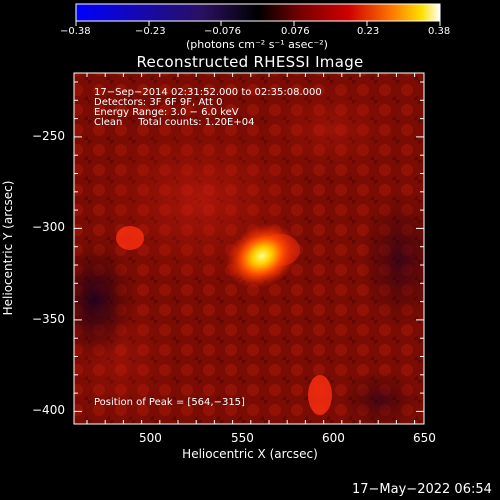  I want to click on colorbar-tick-label: −0.23, so click(150, 31).